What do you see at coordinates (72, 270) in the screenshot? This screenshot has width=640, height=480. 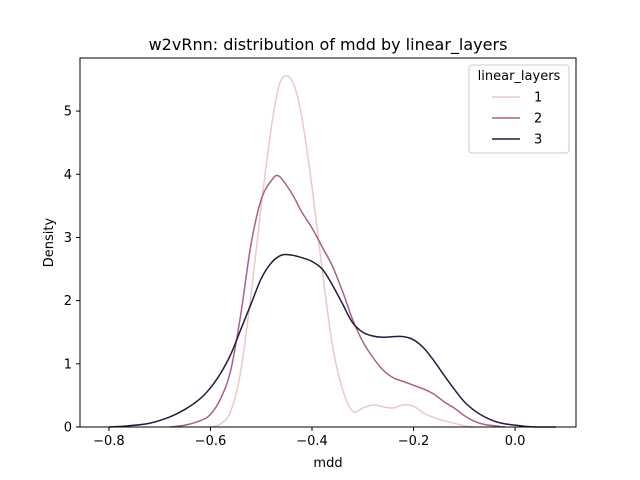 I see `y-axis-ticks: 0 1 2 3 4 5` at bounding box center [72, 270].